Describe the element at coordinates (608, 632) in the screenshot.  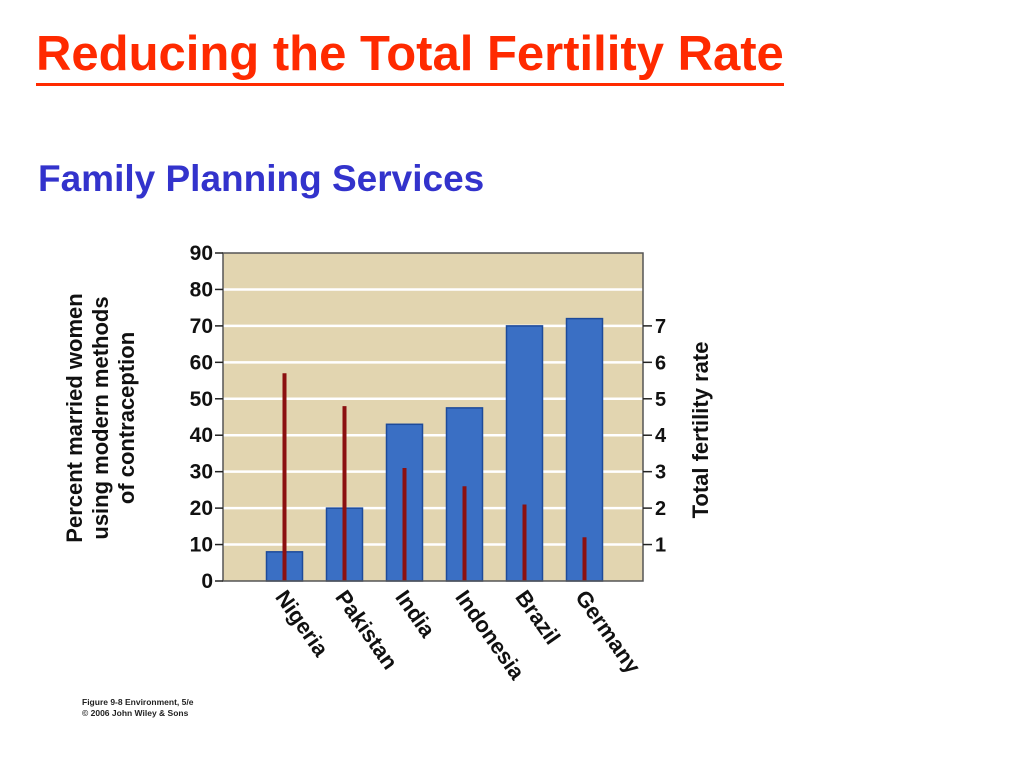
I see `category-label: Germany` at that location.